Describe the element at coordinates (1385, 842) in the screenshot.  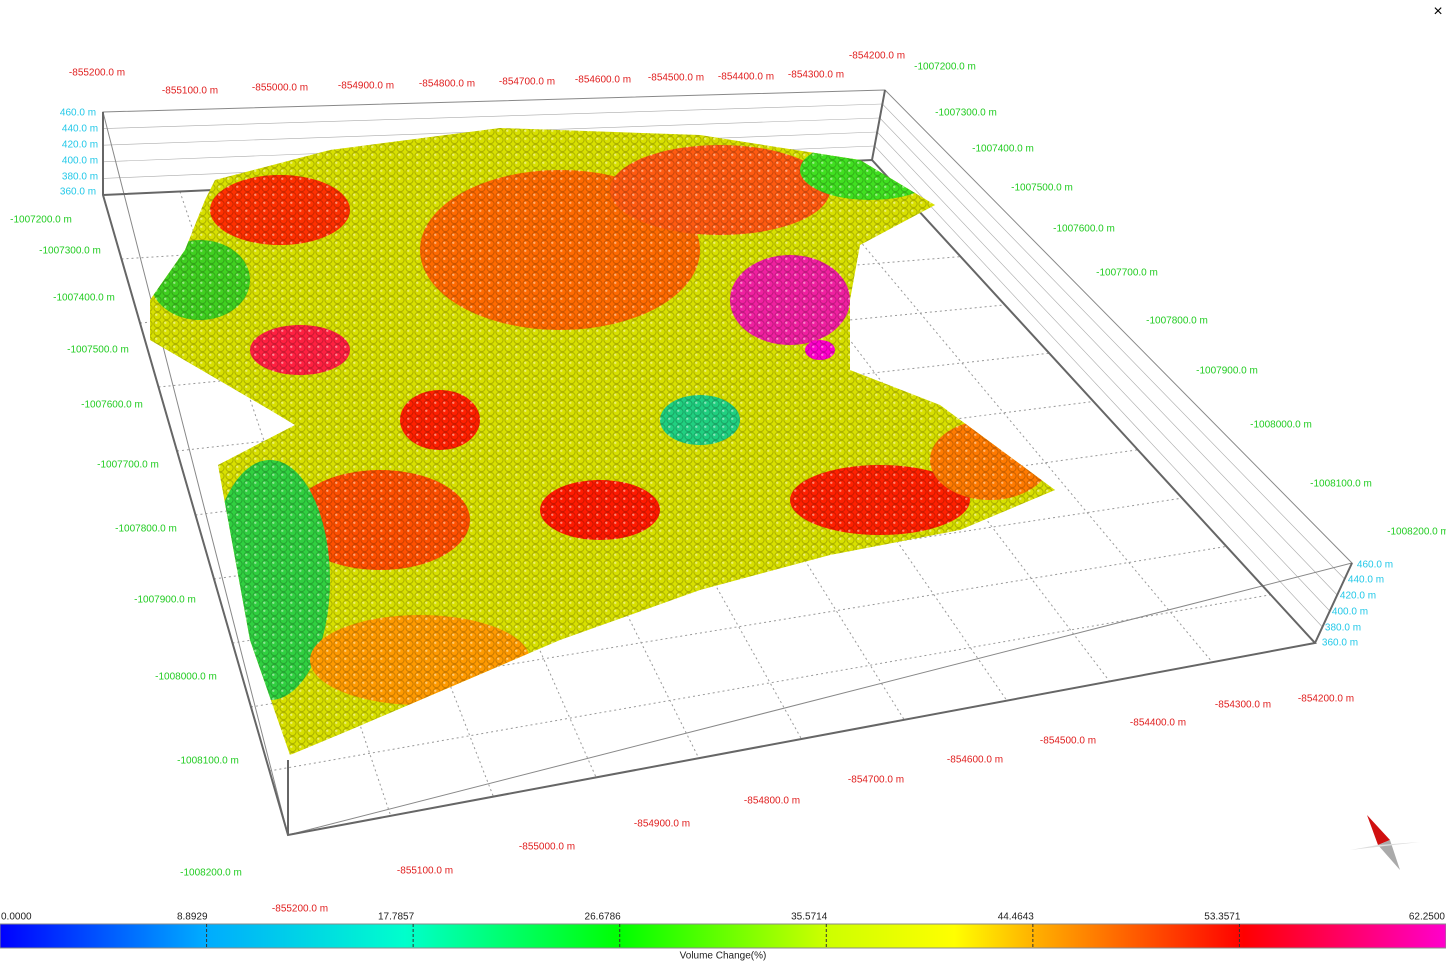
I see `compass` at that location.